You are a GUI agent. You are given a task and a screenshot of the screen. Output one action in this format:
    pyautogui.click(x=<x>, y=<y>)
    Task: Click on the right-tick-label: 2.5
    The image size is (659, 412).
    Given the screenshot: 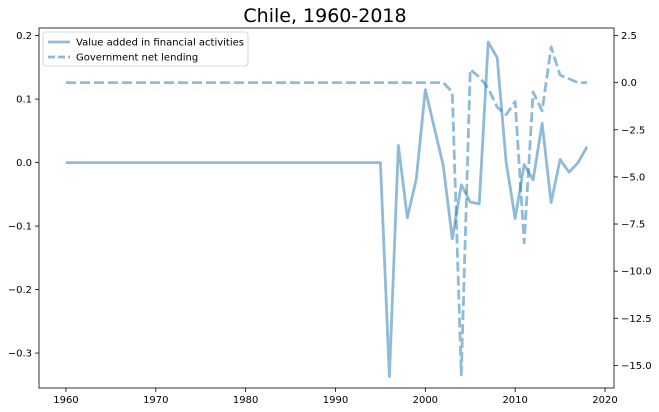 What is the action you would take?
    pyautogui.click(x=629, y=36)
    